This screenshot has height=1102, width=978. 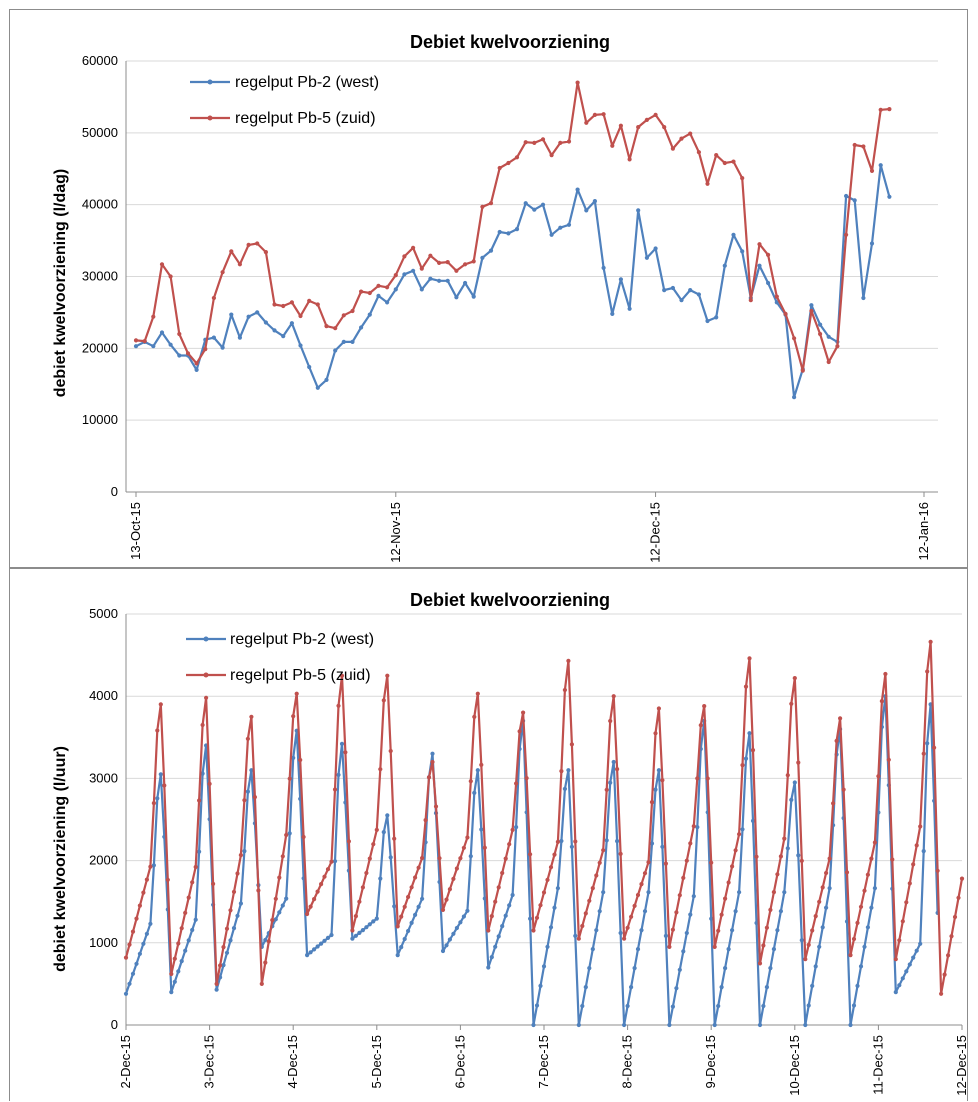 What do you see at coordinates (114, 491) in the screenshot?
I see `y-tick-label: 0` at bounding box center [114, 491].